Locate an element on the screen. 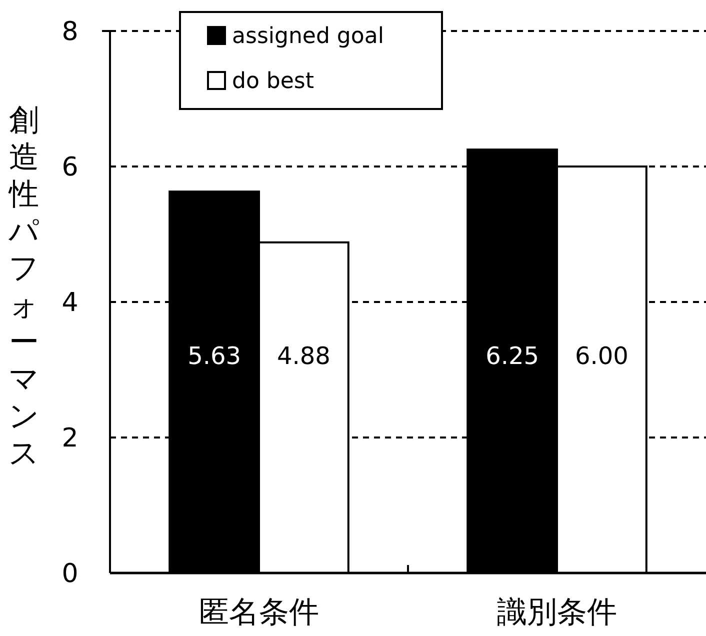 This screenshot has height=636, width=706. y-tick-label: 8 is located at coordinates (70, 32).